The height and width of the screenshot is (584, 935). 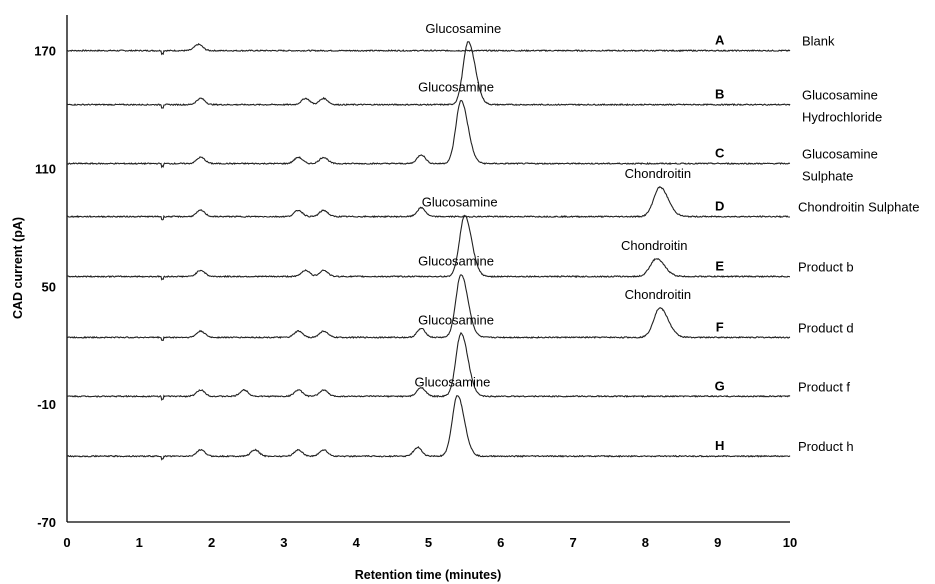 I want to click on trace-c, so click(x=428, y=134).